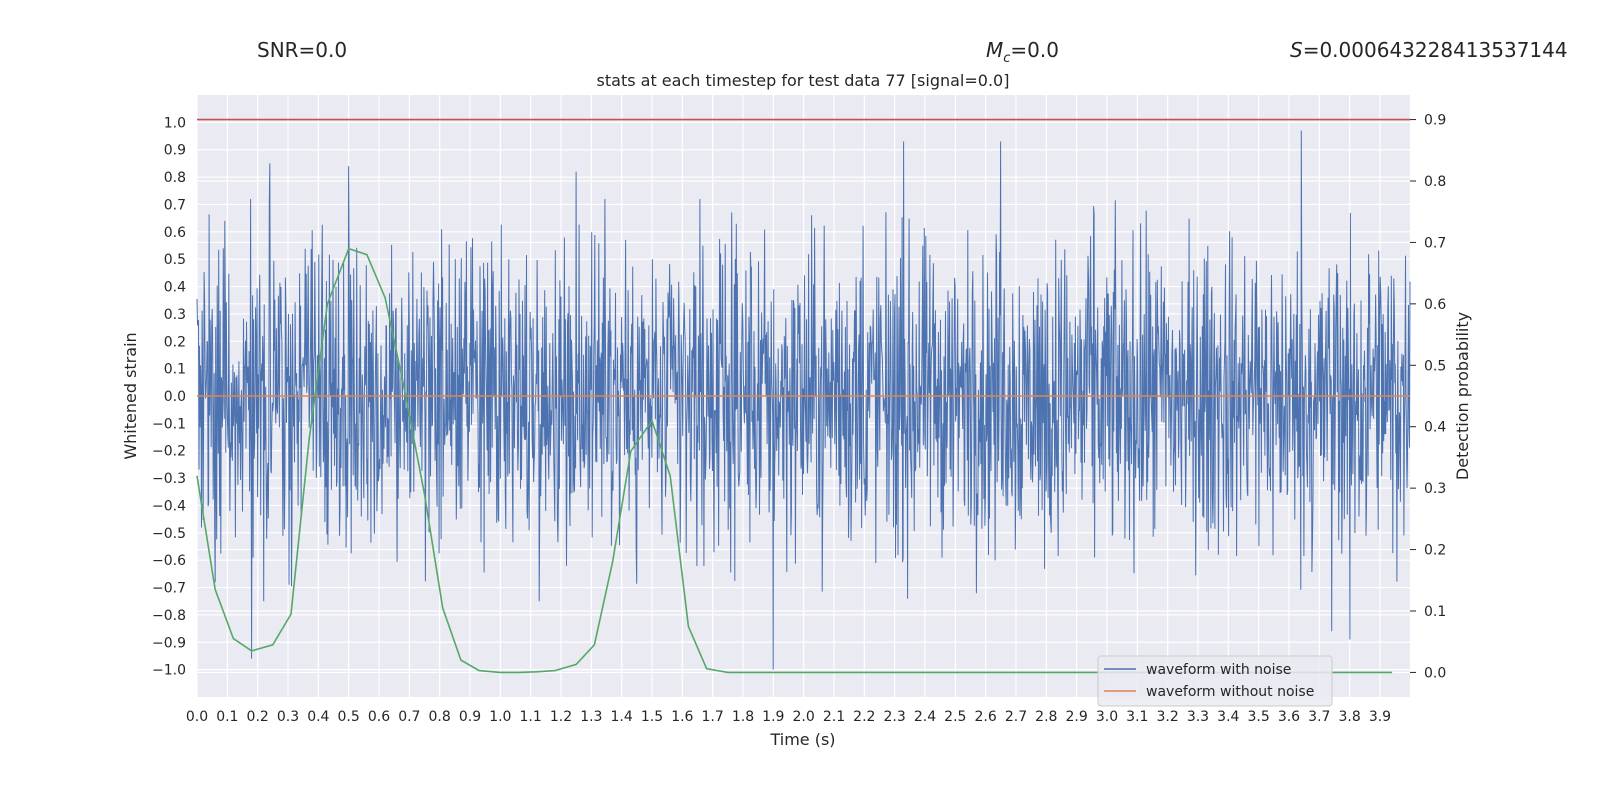 The width and height of the screenshot is (1600, 800). What do you see at coordinates (1435, 489) in the screenshot?
I see `y2-tick-label: 0.3` at bounding box center [1435, 489].